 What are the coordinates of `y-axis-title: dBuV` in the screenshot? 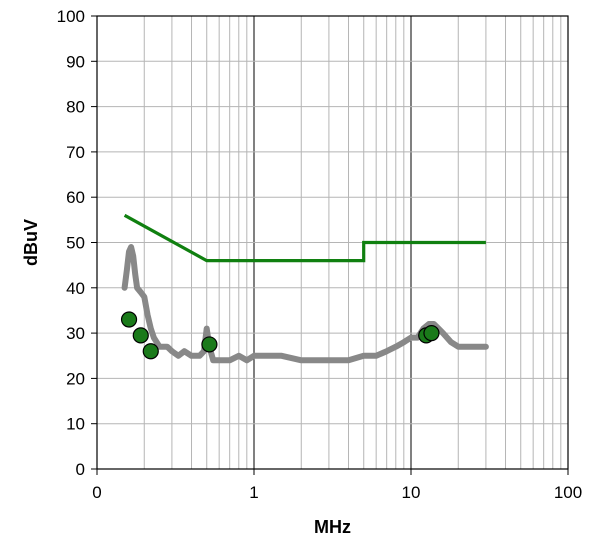 It's located at (31, 242).